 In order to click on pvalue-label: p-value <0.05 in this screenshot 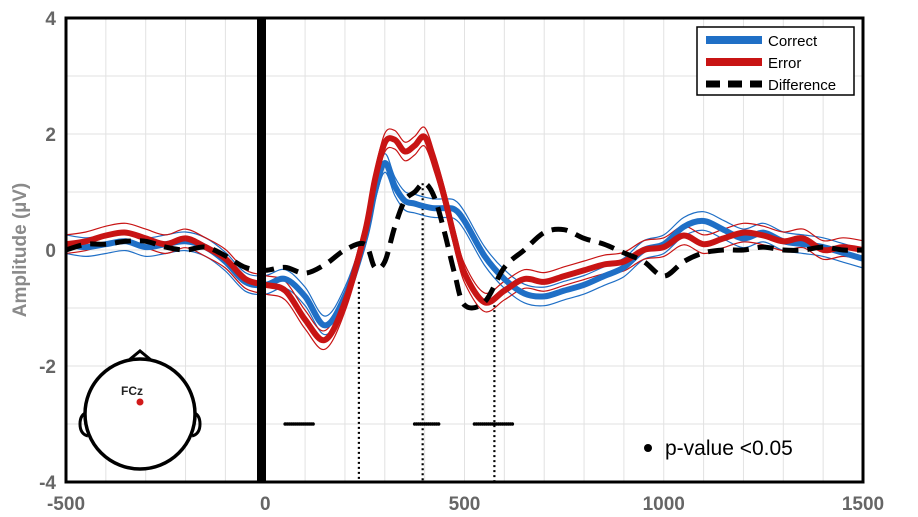, I will do `click(729, 448)`.